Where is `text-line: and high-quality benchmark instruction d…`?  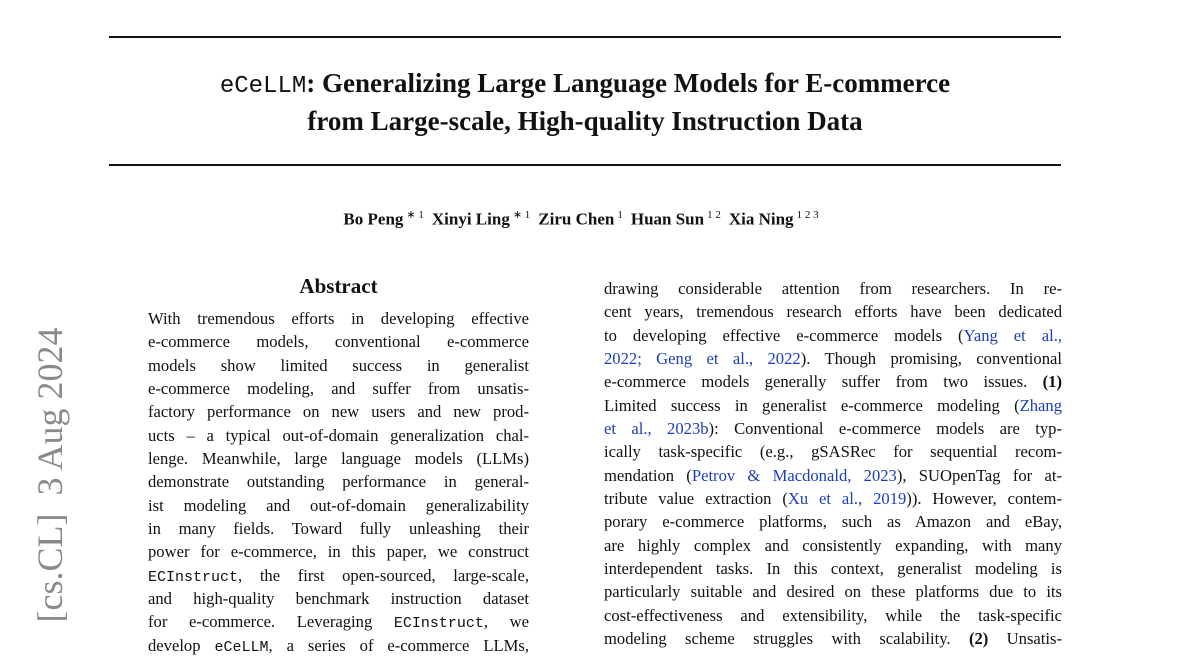
text-line: and high-quality benchmark instruction d… is located at coordinates (338, 598).